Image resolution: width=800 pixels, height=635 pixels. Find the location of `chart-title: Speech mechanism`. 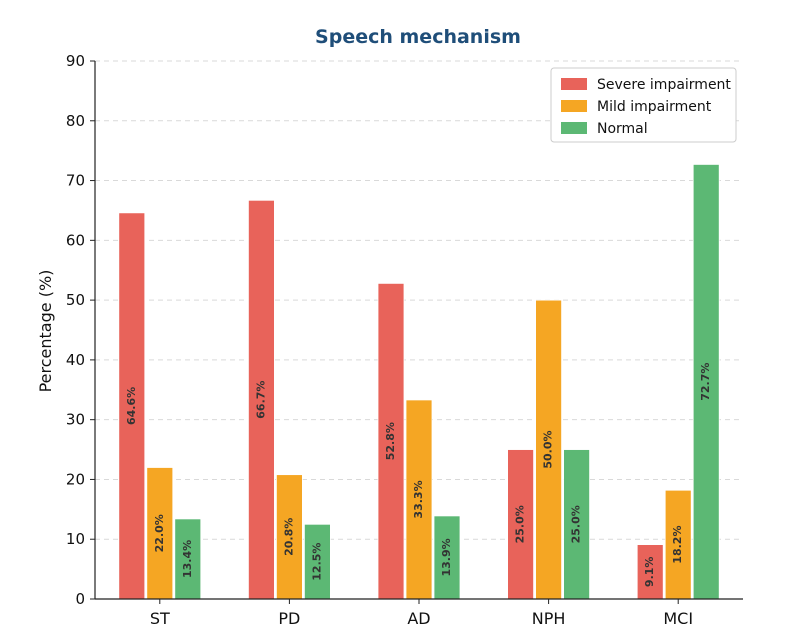

chart-title: Speech mechanism is located at coordinates (418, 37).